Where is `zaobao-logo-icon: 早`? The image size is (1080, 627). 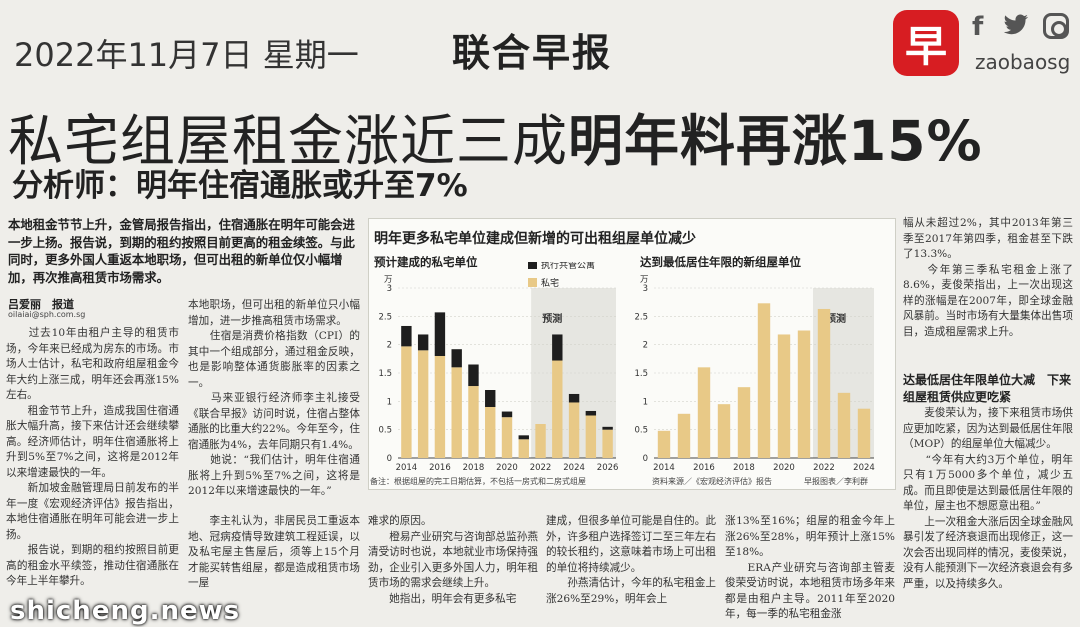 zaobao-logo-icon: 早 is located at coordinates (926, 43).